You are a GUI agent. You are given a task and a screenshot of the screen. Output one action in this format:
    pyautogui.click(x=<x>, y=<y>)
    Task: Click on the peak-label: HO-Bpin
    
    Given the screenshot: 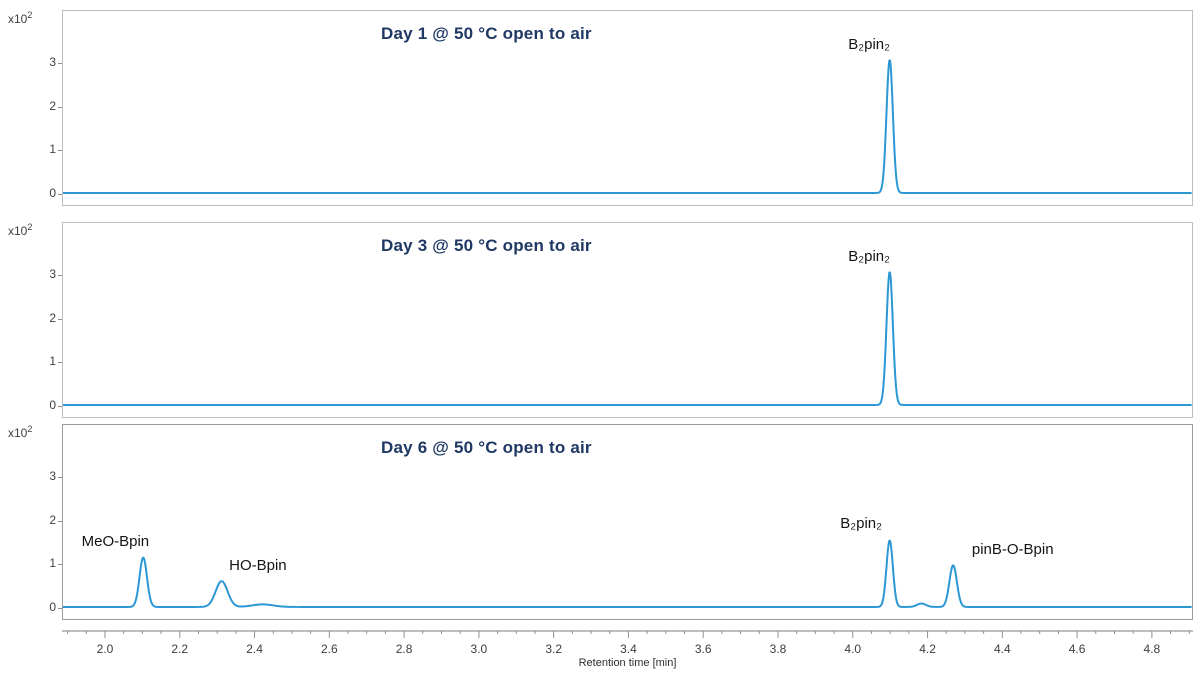 What is the action you would take?
    pyautogui.click(x=258, y=565)
    